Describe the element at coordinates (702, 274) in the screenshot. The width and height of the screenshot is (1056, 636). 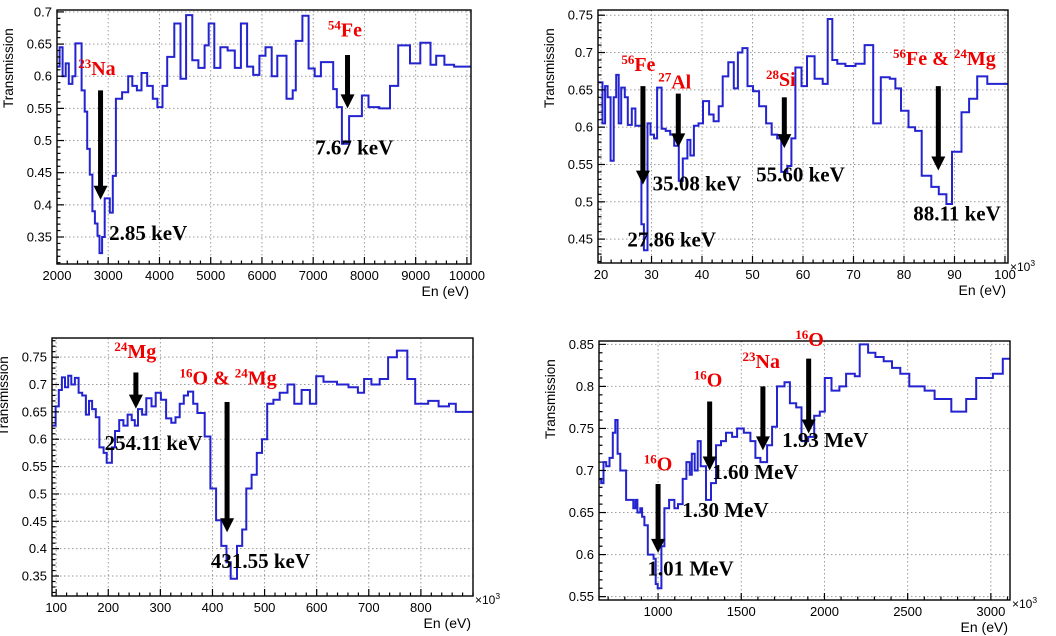
I see `x-tick-label: 40` at that location.